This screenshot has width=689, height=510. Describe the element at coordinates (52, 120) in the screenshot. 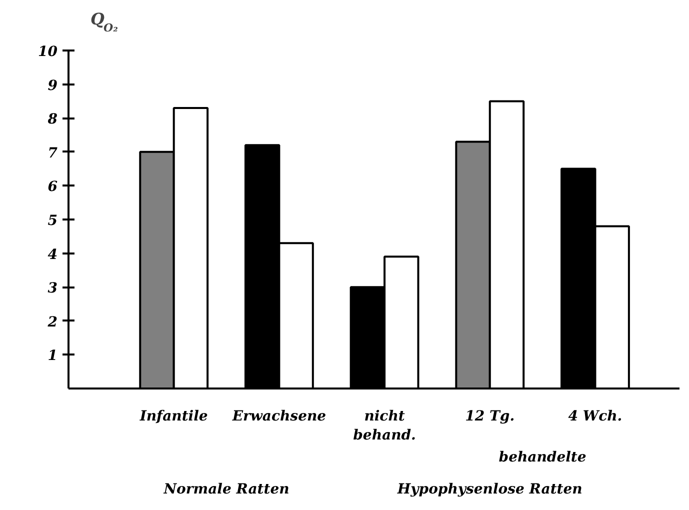

I see `y-tick-label: 8` at that location.